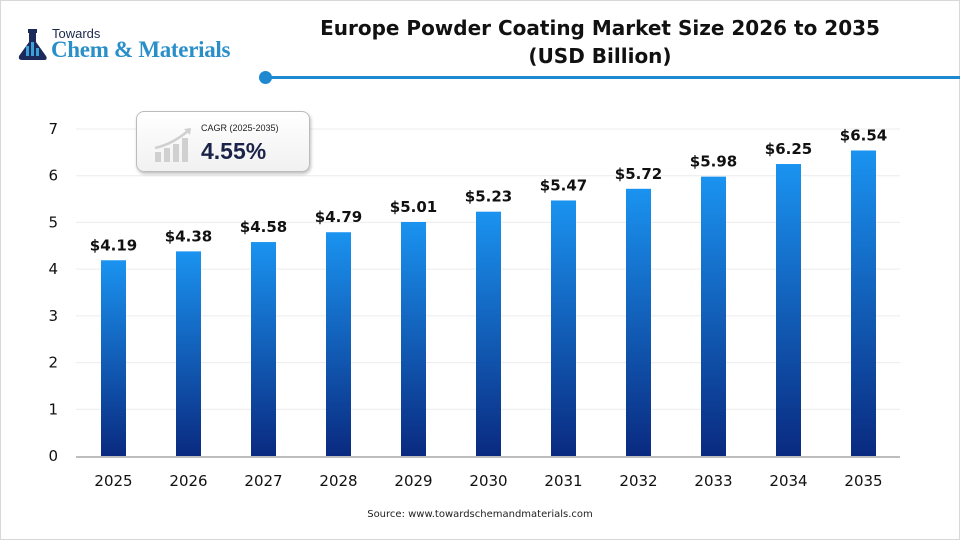  I want to click on y-tick-label: 2, so click(53, 363).